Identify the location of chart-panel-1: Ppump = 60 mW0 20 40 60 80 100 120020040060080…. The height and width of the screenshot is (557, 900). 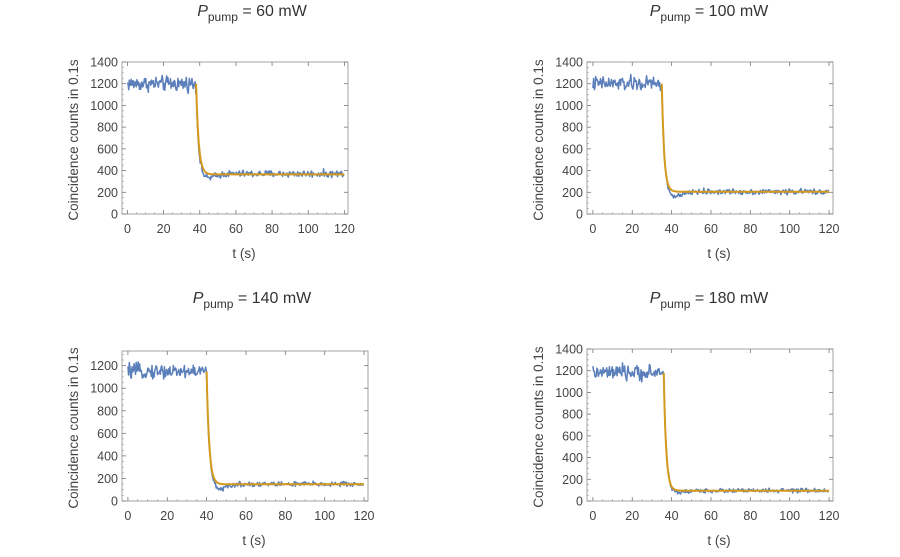
(210, 132).